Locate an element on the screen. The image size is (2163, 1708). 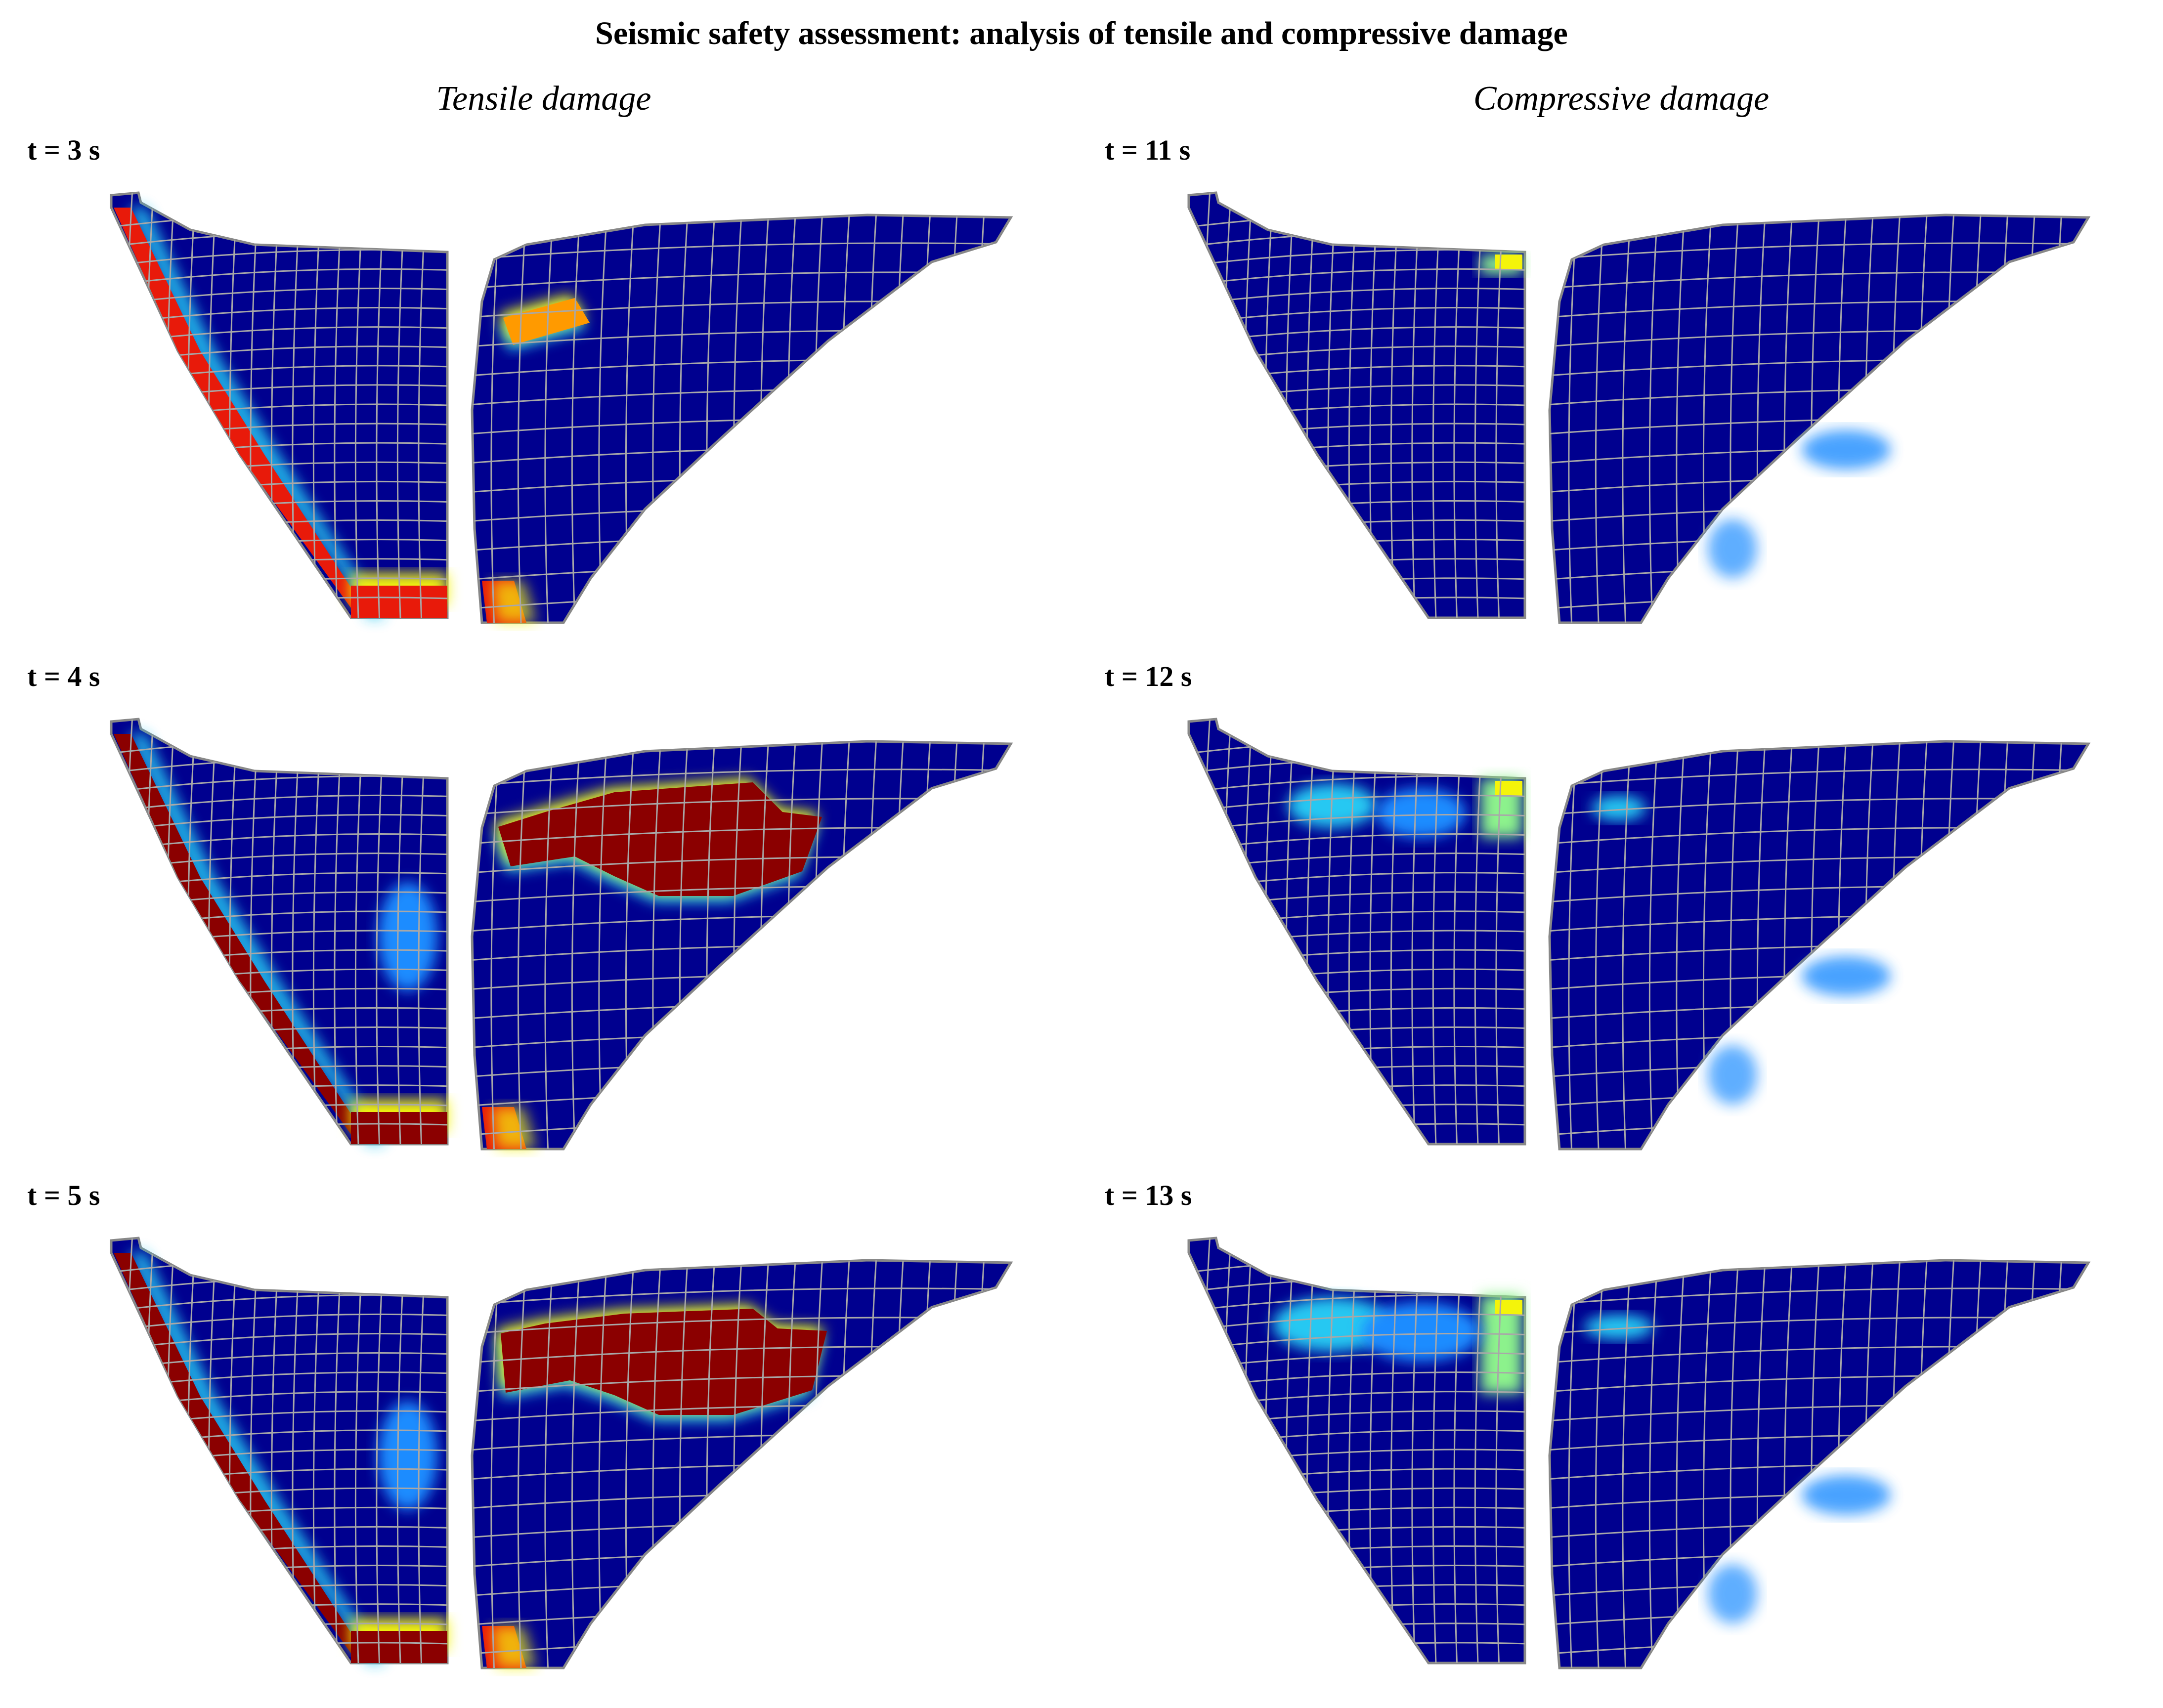
time-label: t = 3 s is located at coordinates (64, 150).